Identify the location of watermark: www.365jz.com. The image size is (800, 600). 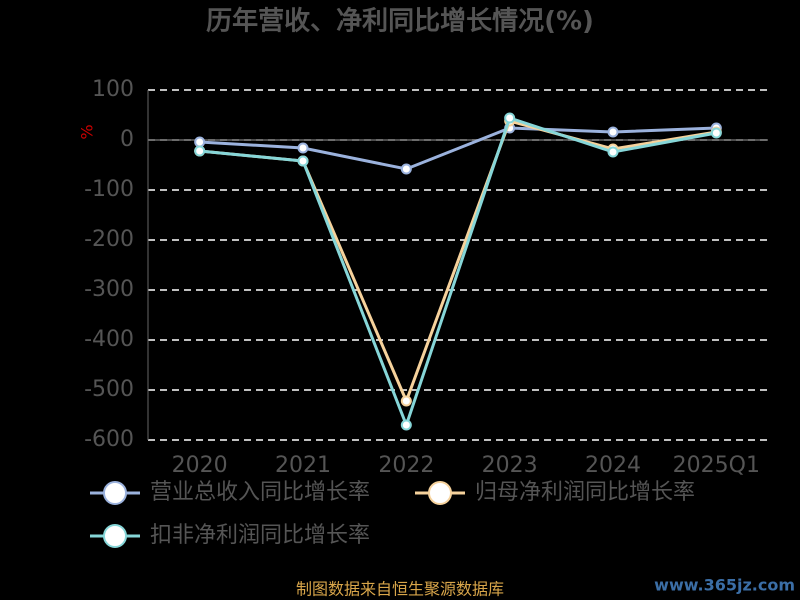
(724, 585).